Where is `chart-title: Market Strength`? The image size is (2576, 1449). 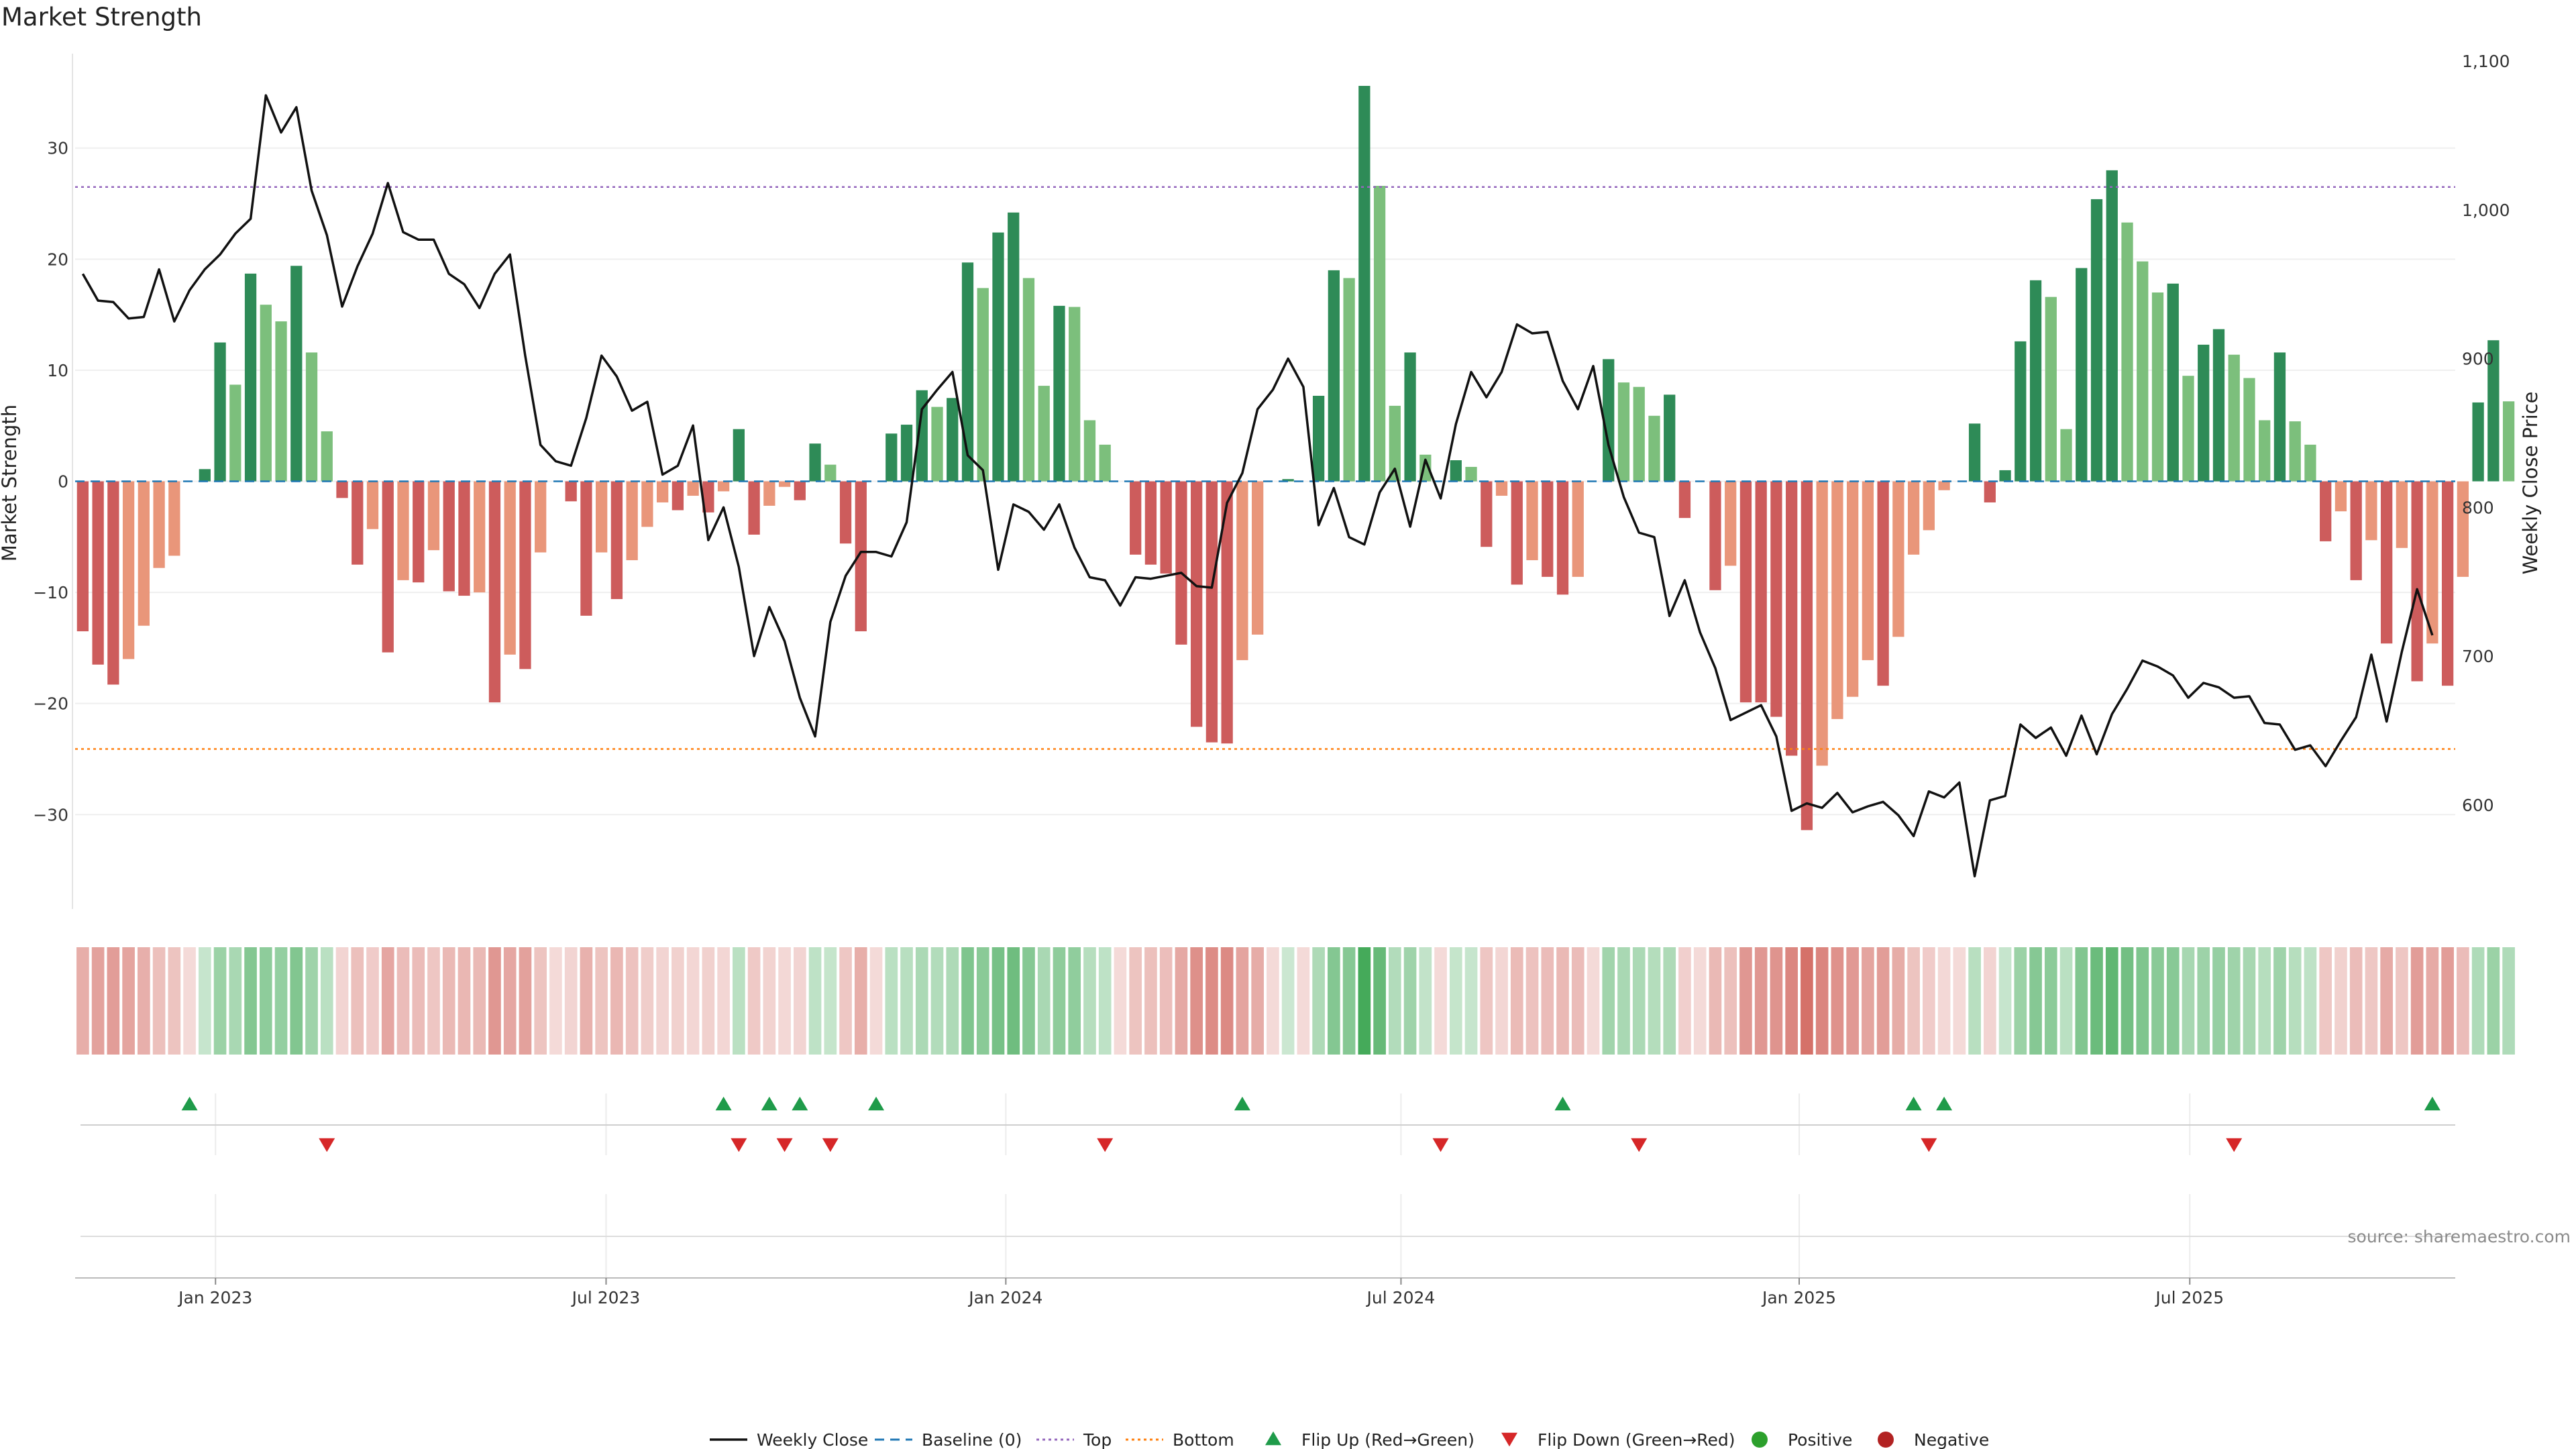
chart-title: Market Strength is located at coordinates (101, 17).